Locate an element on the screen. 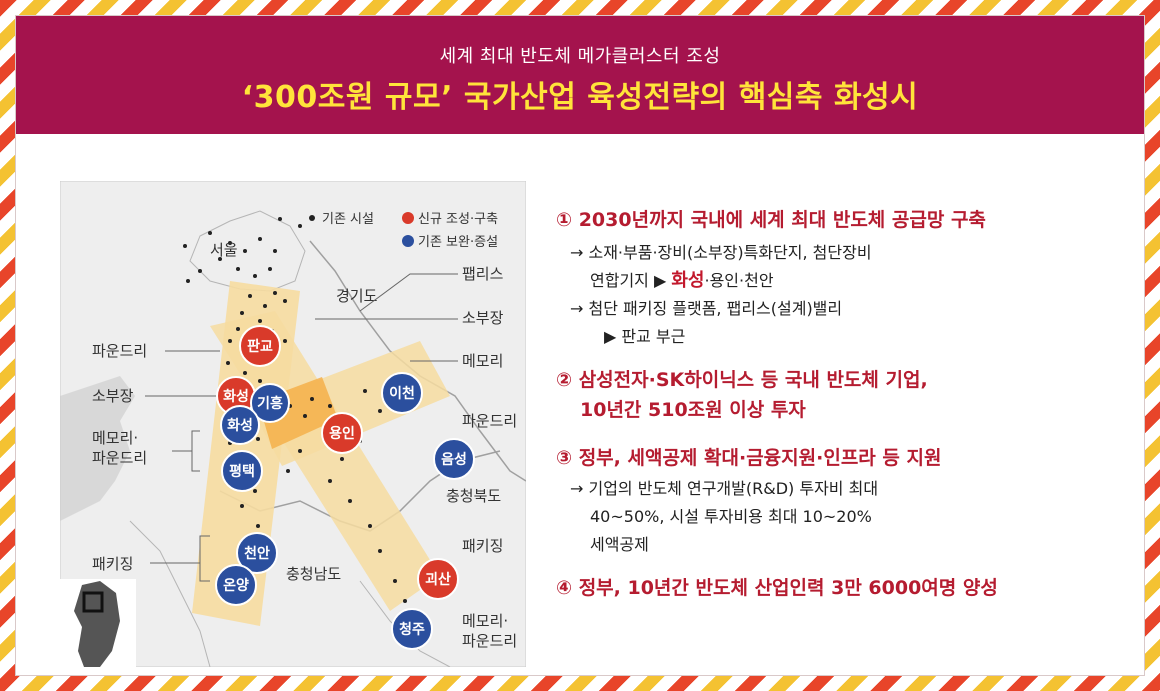 This screenshot has width=1160, height=691. svg-text: 용인 is located at coordinates (342, 433).